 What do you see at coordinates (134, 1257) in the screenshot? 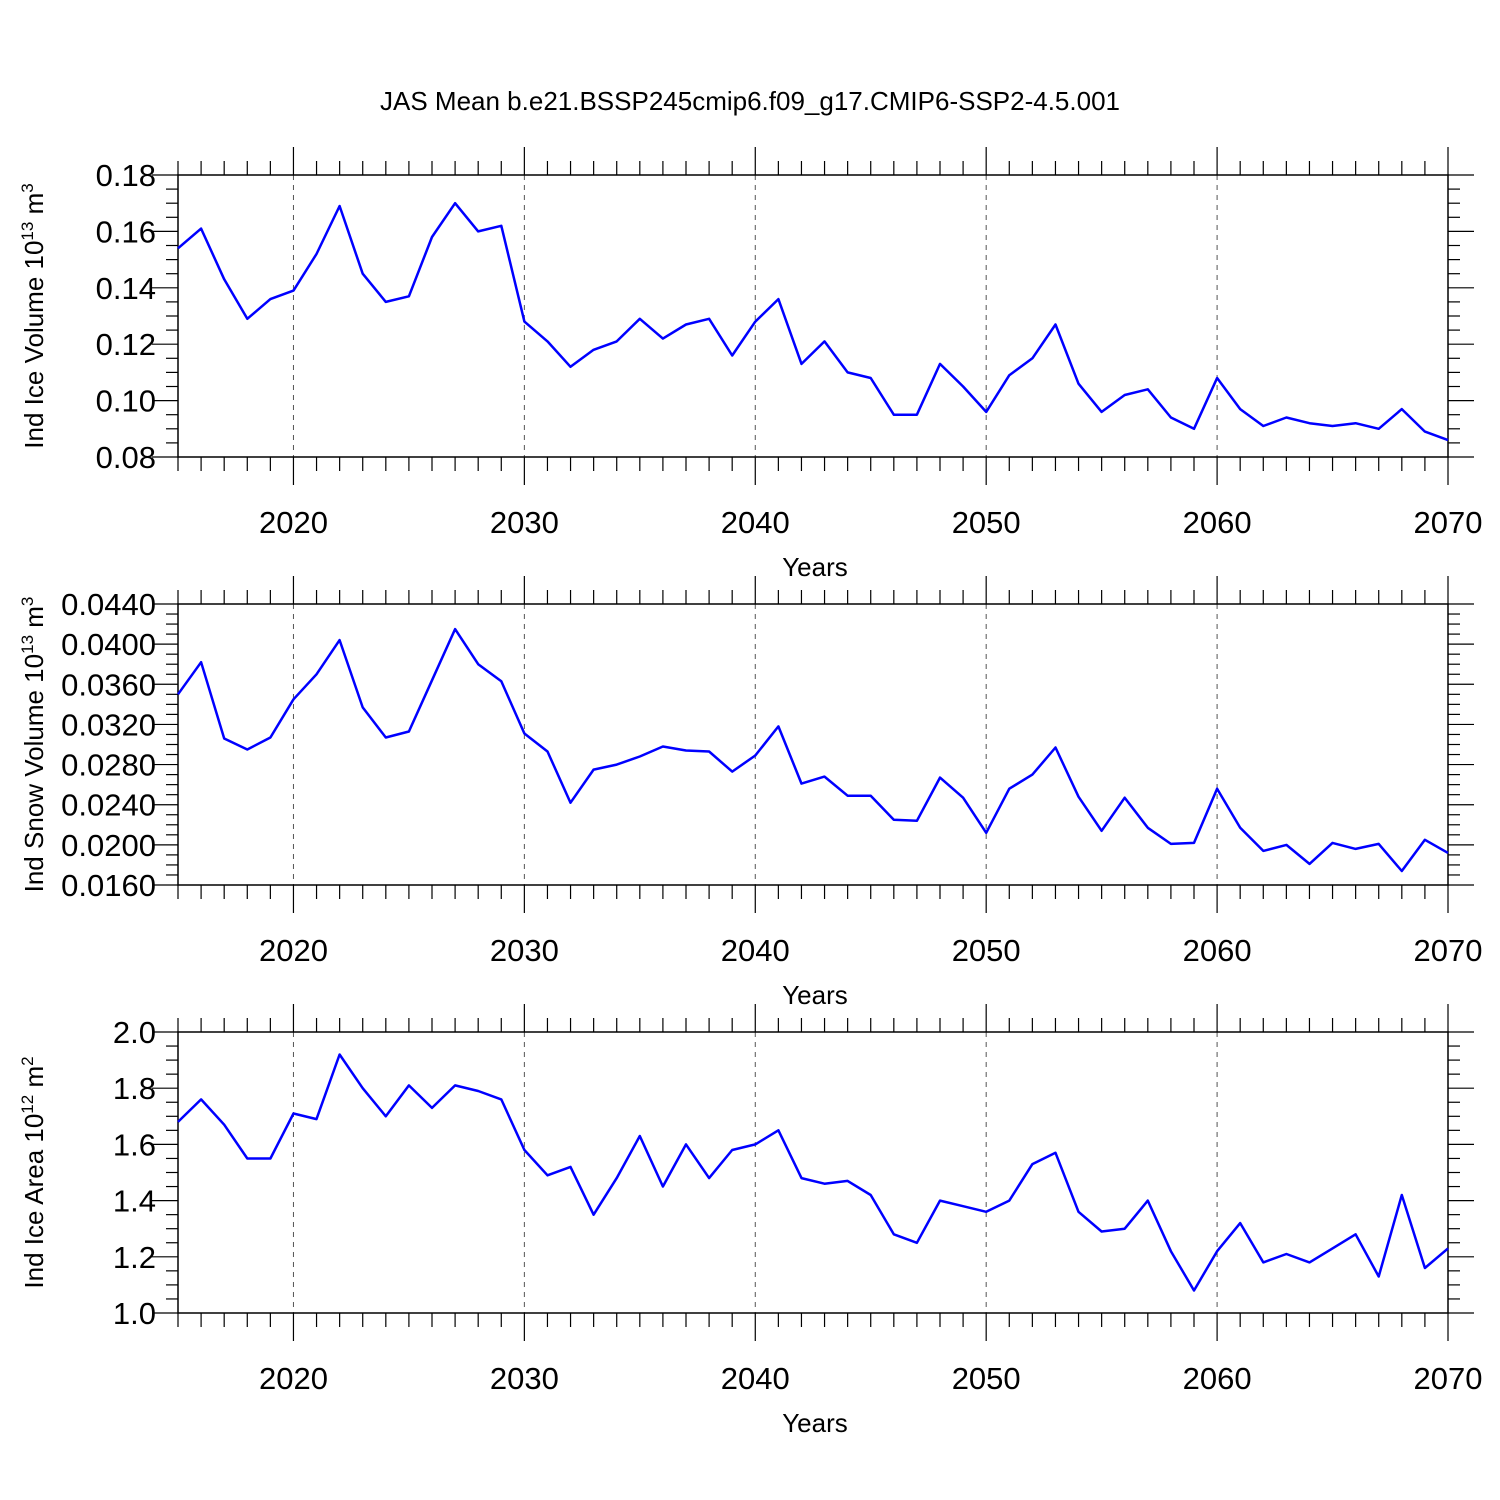
I see `y-tick-label: 1.2` at bounding box center [134, 1257].